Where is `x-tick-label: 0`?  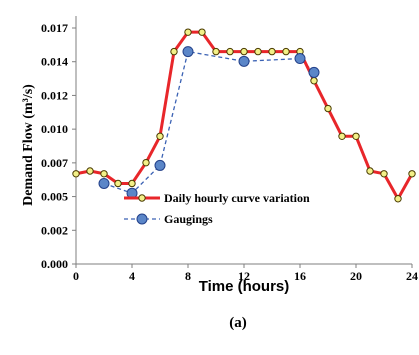 x-tick-label: 0 is located at coordinates (76, 276).